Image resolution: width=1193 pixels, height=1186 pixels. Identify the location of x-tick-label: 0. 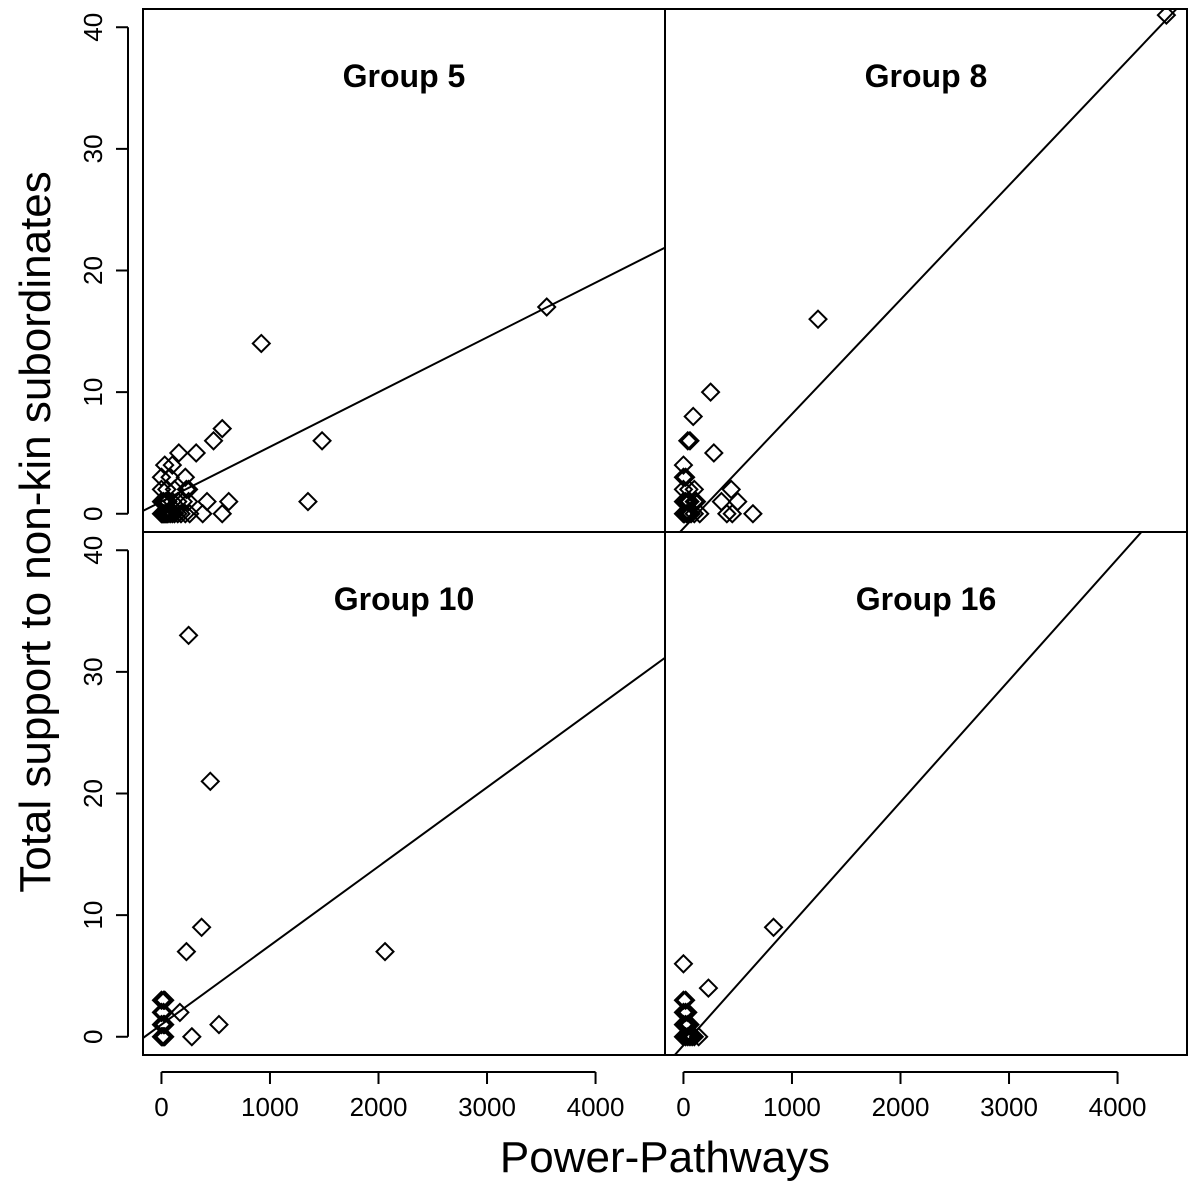
(161, 1107).